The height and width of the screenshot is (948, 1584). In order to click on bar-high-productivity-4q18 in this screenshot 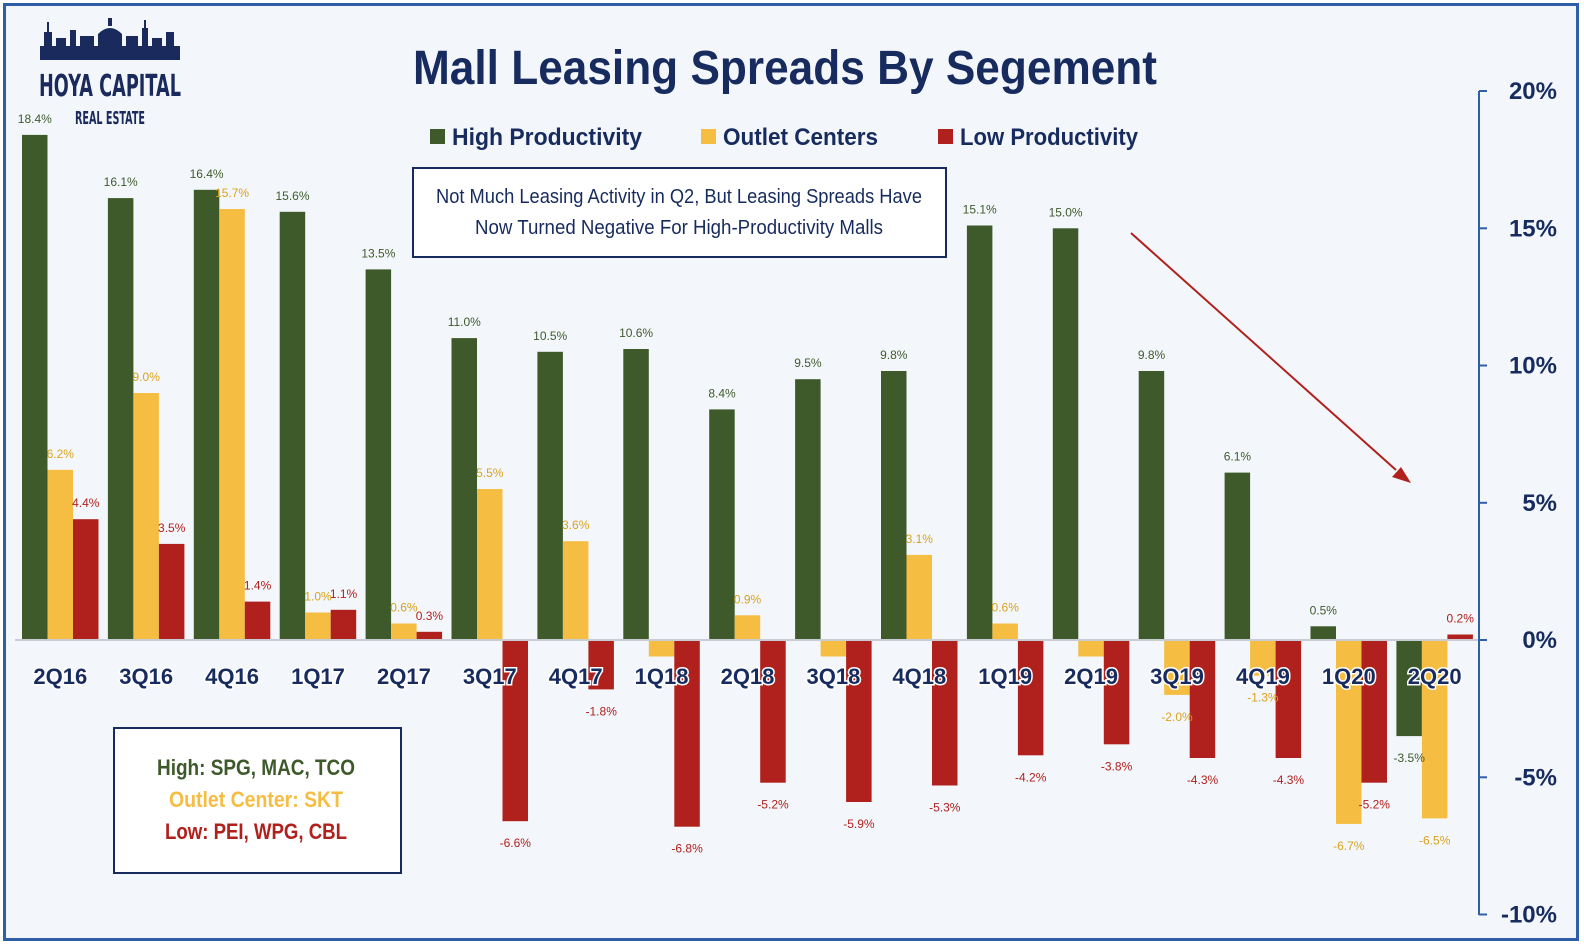, I will do `click(894, 505)`.